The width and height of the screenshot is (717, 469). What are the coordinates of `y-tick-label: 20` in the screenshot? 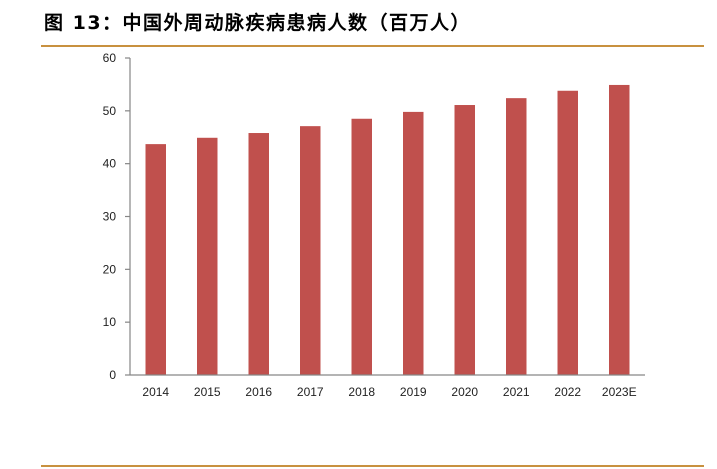 It's located at (110, 269).